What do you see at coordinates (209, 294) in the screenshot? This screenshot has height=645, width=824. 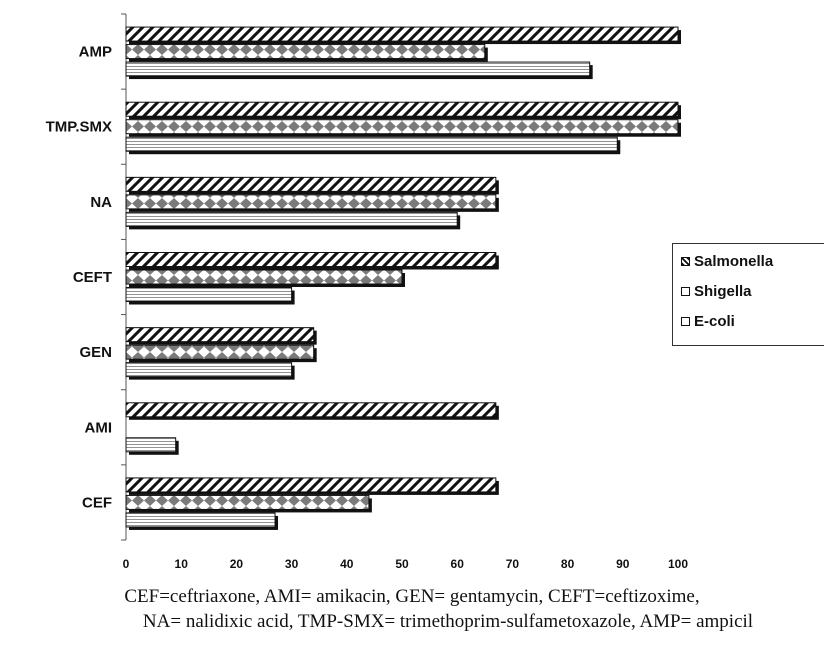 I see `bar-e-coli-ceft` at bounding box center [209, 294].